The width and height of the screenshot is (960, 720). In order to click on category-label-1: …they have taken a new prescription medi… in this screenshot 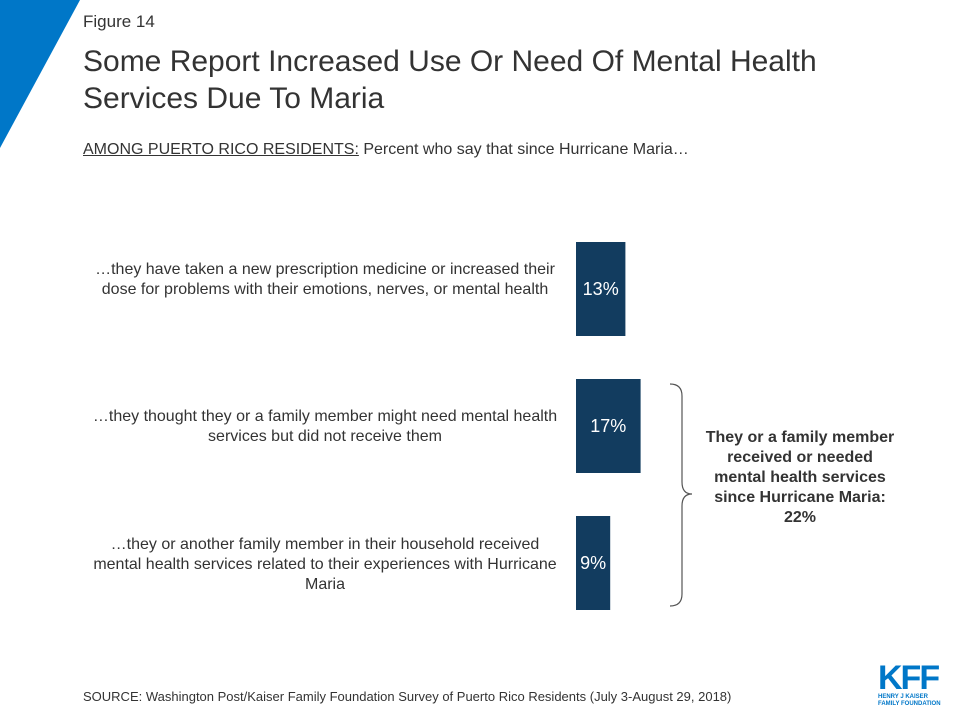, I will do `click(325, 279)`.